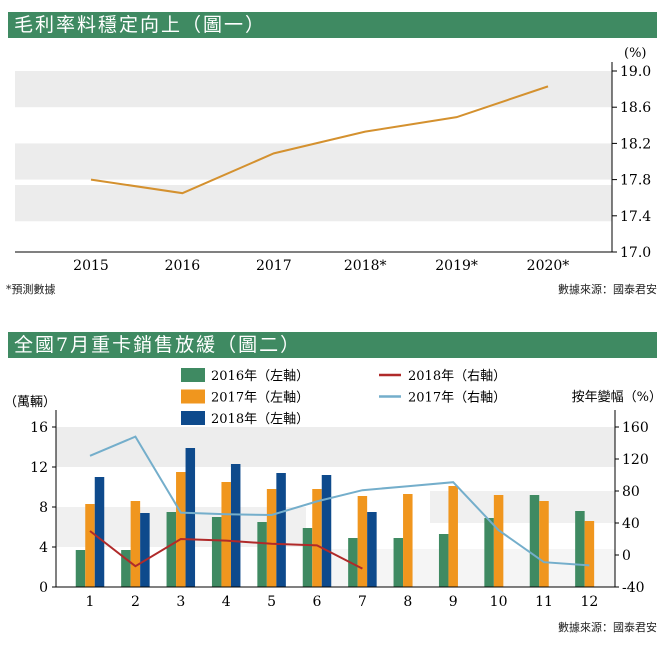 The height and width of the screenshot is (645, 667). What do you see at coordinates (635, 181) in the screenshot?
I see `y-tick-label: 17.8` at bounding box center [635, 181].